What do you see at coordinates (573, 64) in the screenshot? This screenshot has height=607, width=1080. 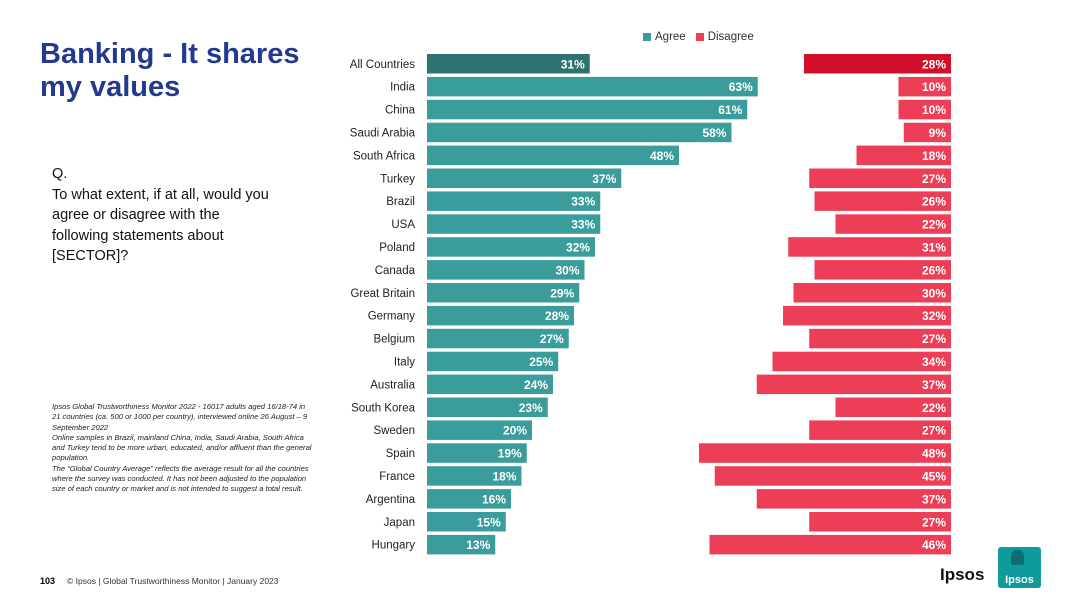 I see `agree-value-all-countries: 31%` at bounding box center [573, 64].